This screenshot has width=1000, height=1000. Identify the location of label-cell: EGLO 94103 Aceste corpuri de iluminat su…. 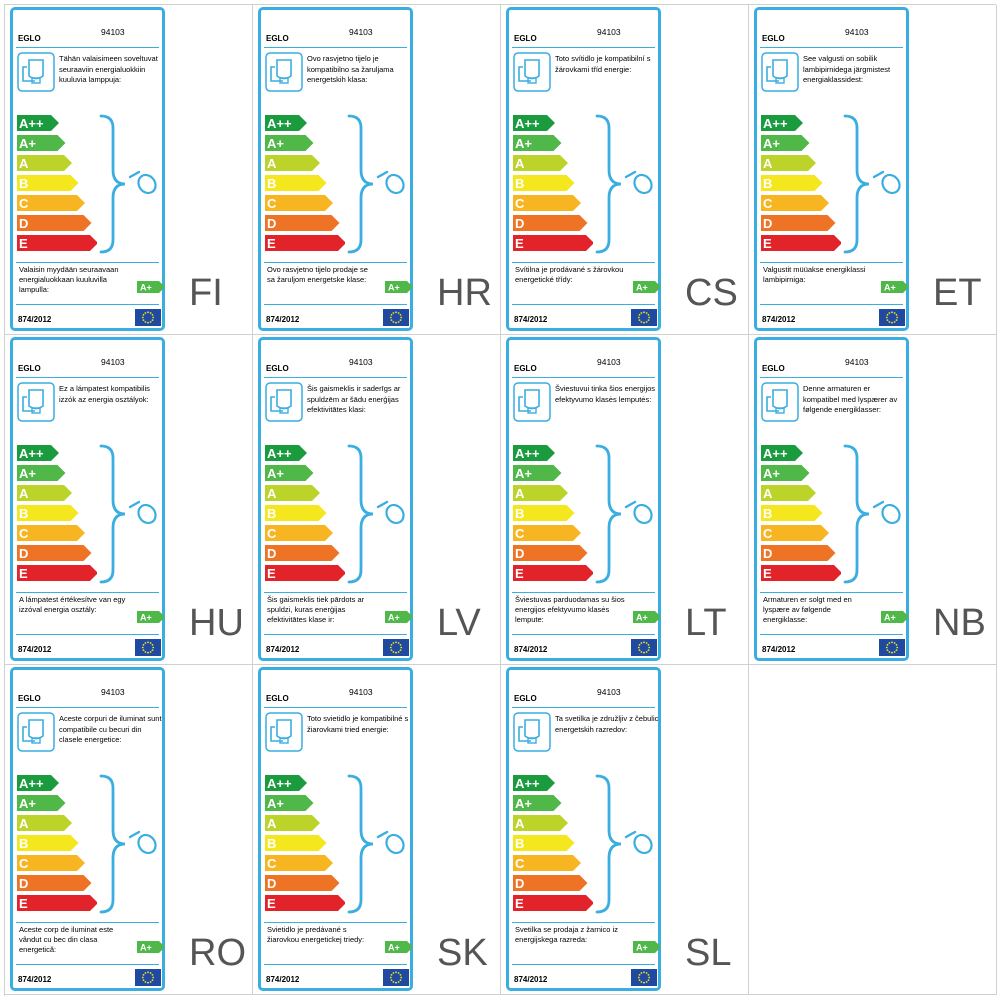
(129, 830).